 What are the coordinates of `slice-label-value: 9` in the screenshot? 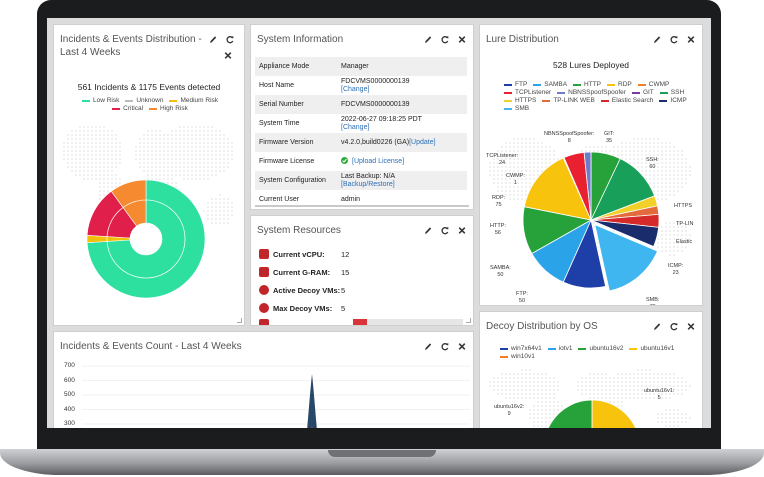 It's located at (509, 413).